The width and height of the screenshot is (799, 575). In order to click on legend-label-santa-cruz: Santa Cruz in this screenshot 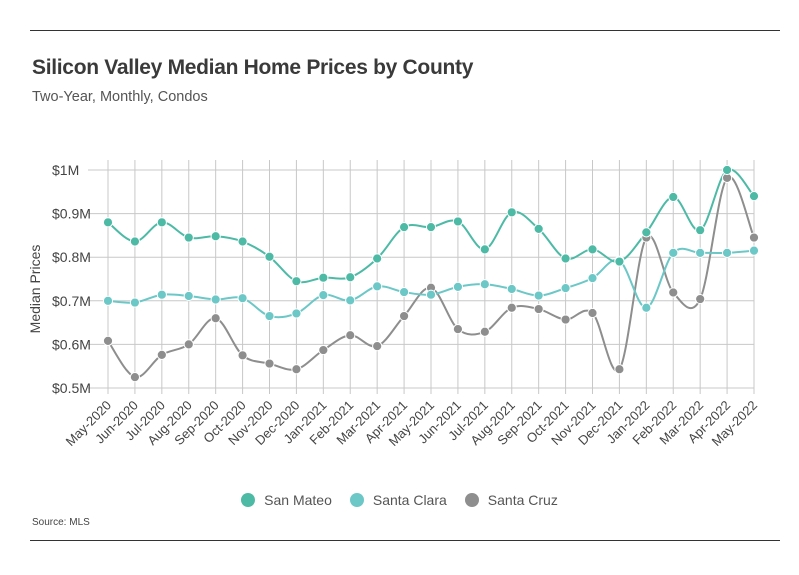, I will do `click(522, 500)`.